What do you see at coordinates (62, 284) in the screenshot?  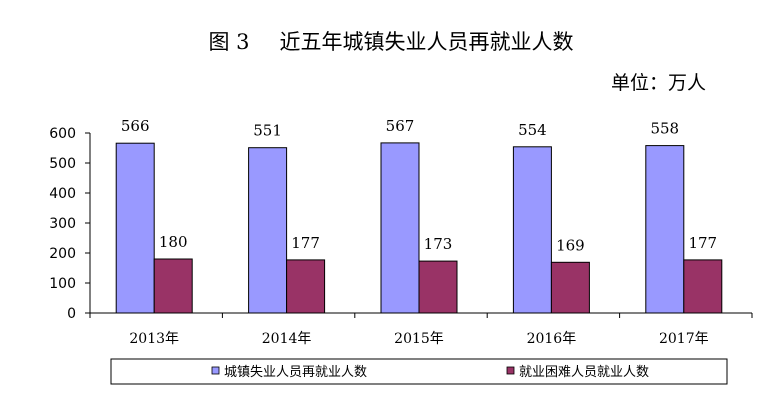 I see `y-tick-label: 100` at bounding box center [62, 284].